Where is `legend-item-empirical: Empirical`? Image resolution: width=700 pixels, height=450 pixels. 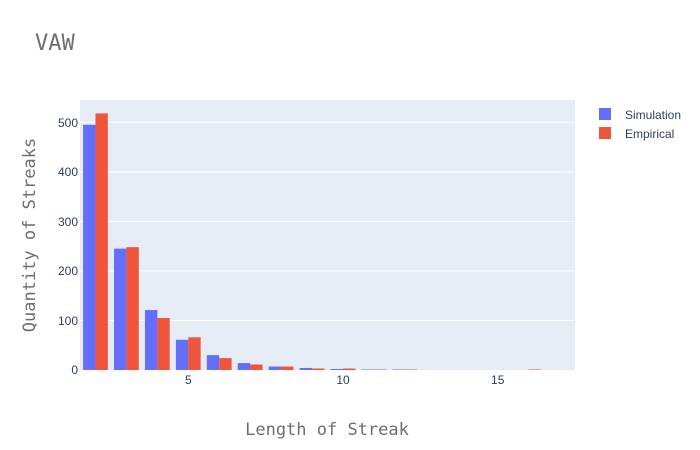
legend-item-empirical: Empirical is located at coordinates (636, 134).